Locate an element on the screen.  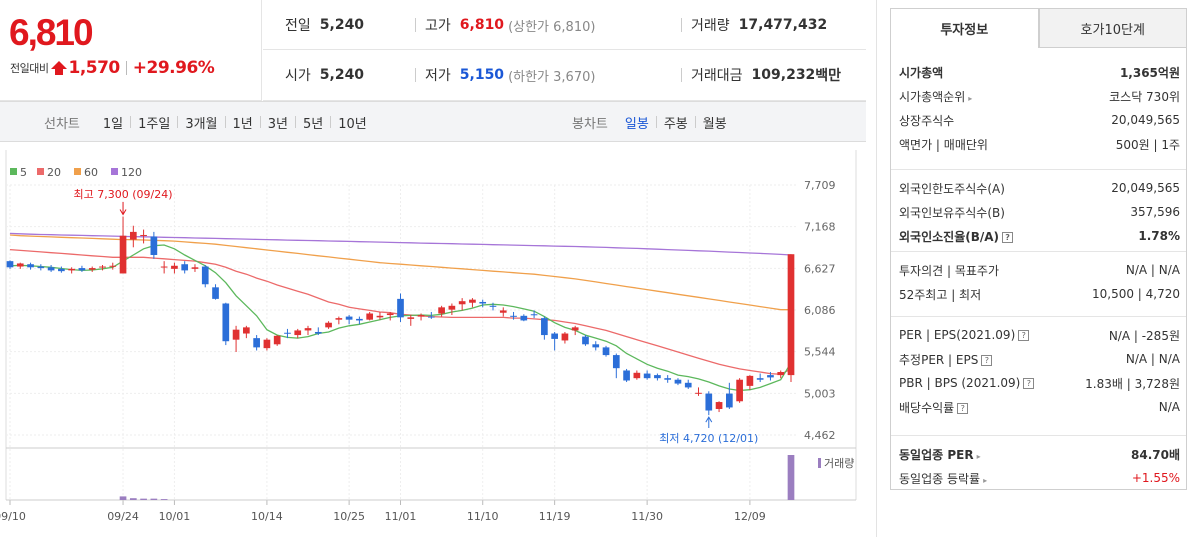
invest-row: PER | EPS(2021.09)? N/A | -285원 is located at coordinates (1039, 335).